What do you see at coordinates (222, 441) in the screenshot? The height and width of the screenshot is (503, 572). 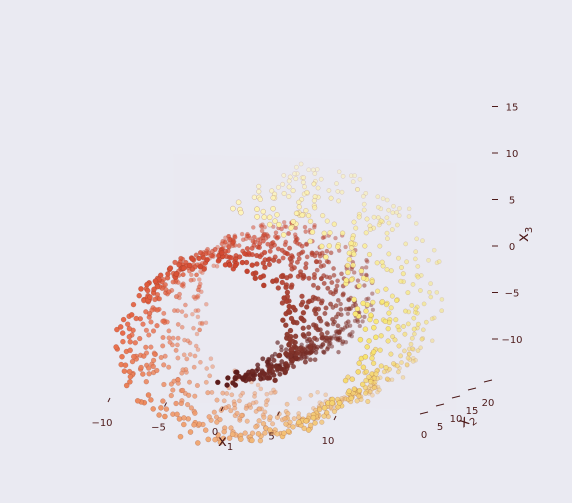 I see `x1-axis-label-base: x` at bounding box center [222, 441].